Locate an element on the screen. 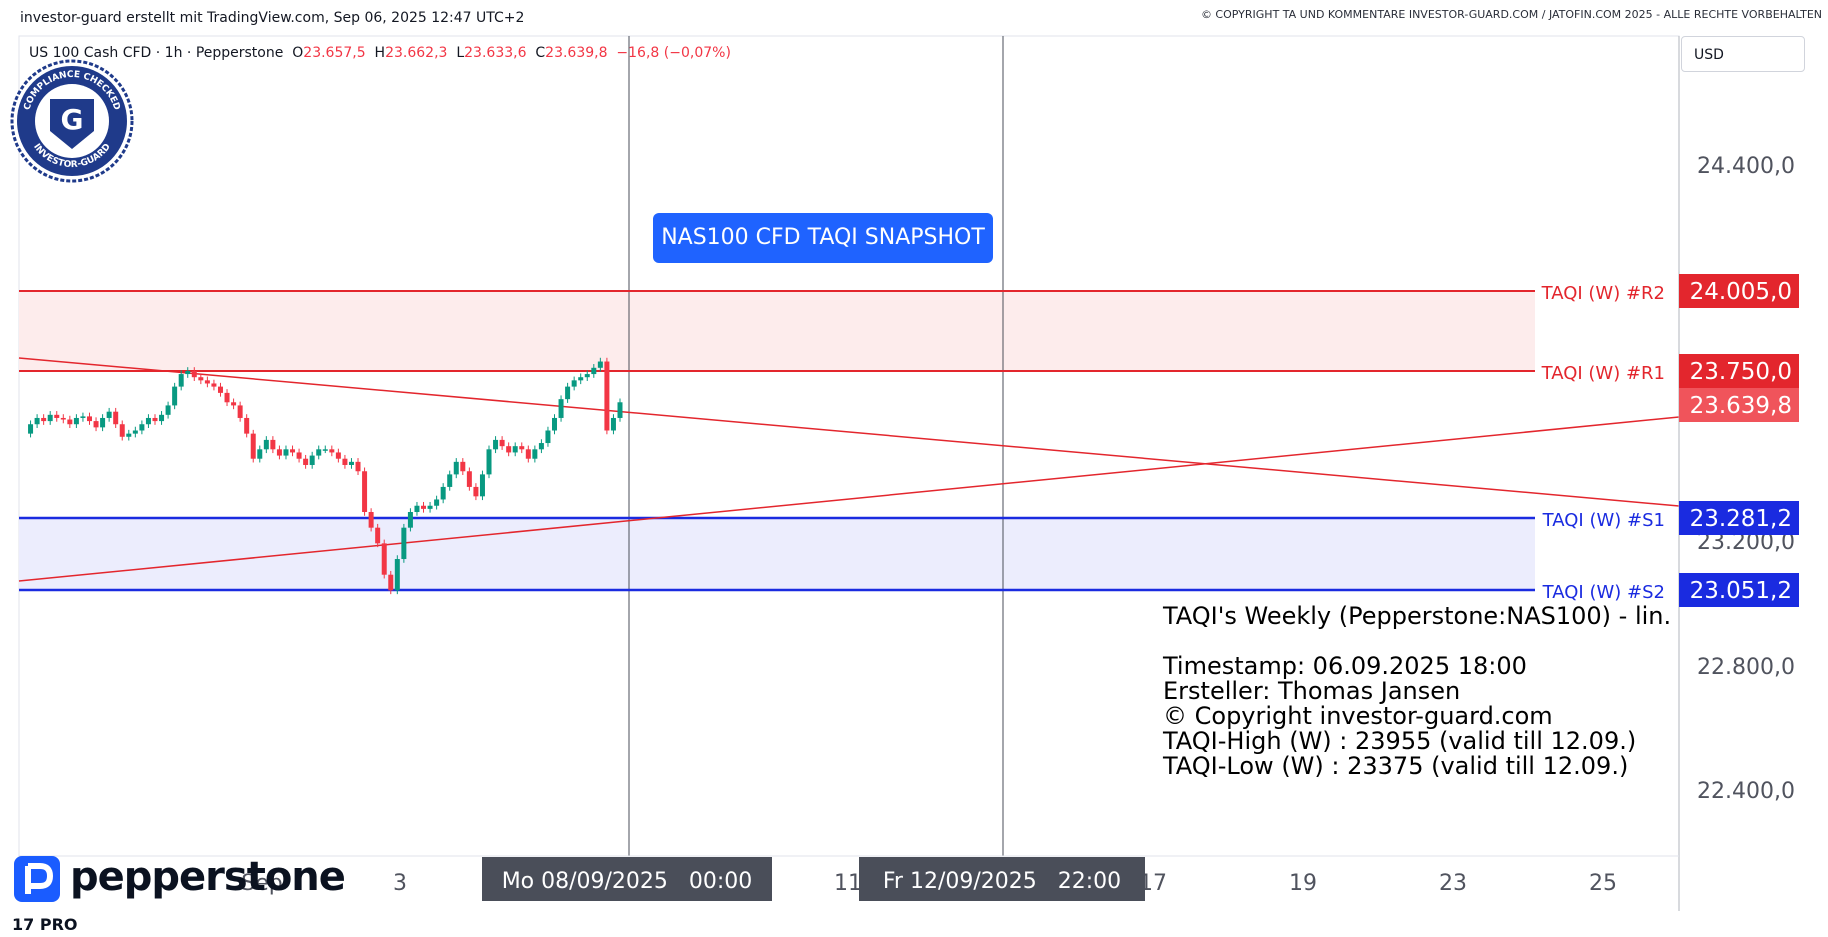 This screenshot has width=1828, height=937. x-tick-label: Sep is located at coordinates (261, 883).